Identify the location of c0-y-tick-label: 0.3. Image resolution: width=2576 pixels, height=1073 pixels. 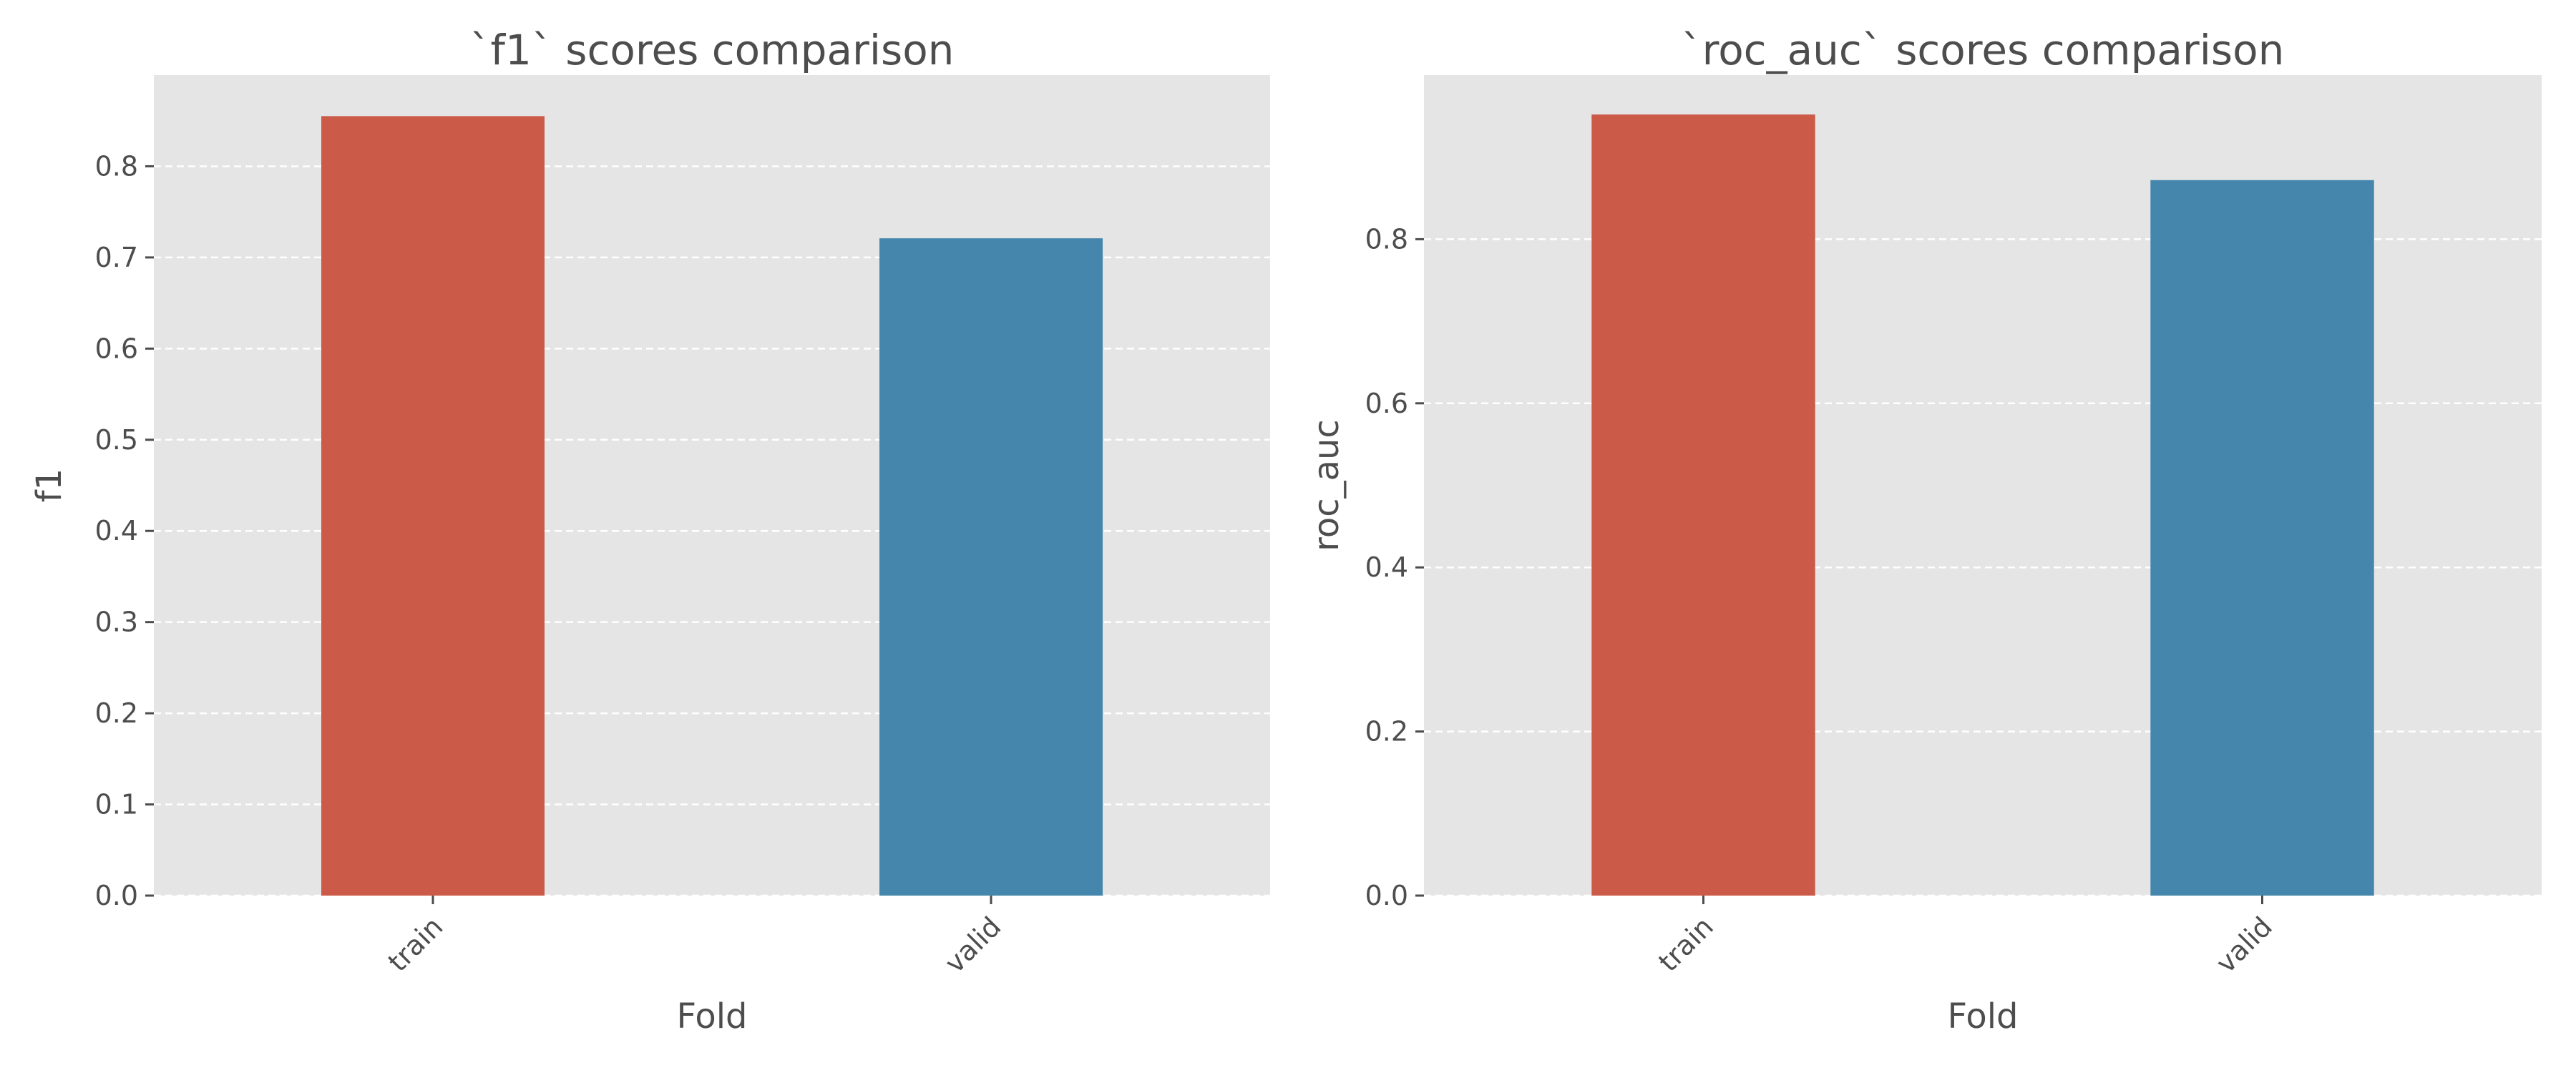
(116, 622).